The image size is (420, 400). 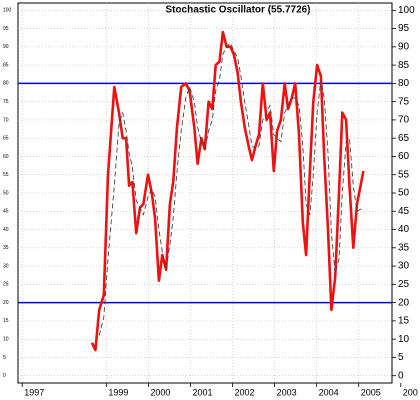 I want to click on y-tick-label-left: 25, so click(x=6, y=285).